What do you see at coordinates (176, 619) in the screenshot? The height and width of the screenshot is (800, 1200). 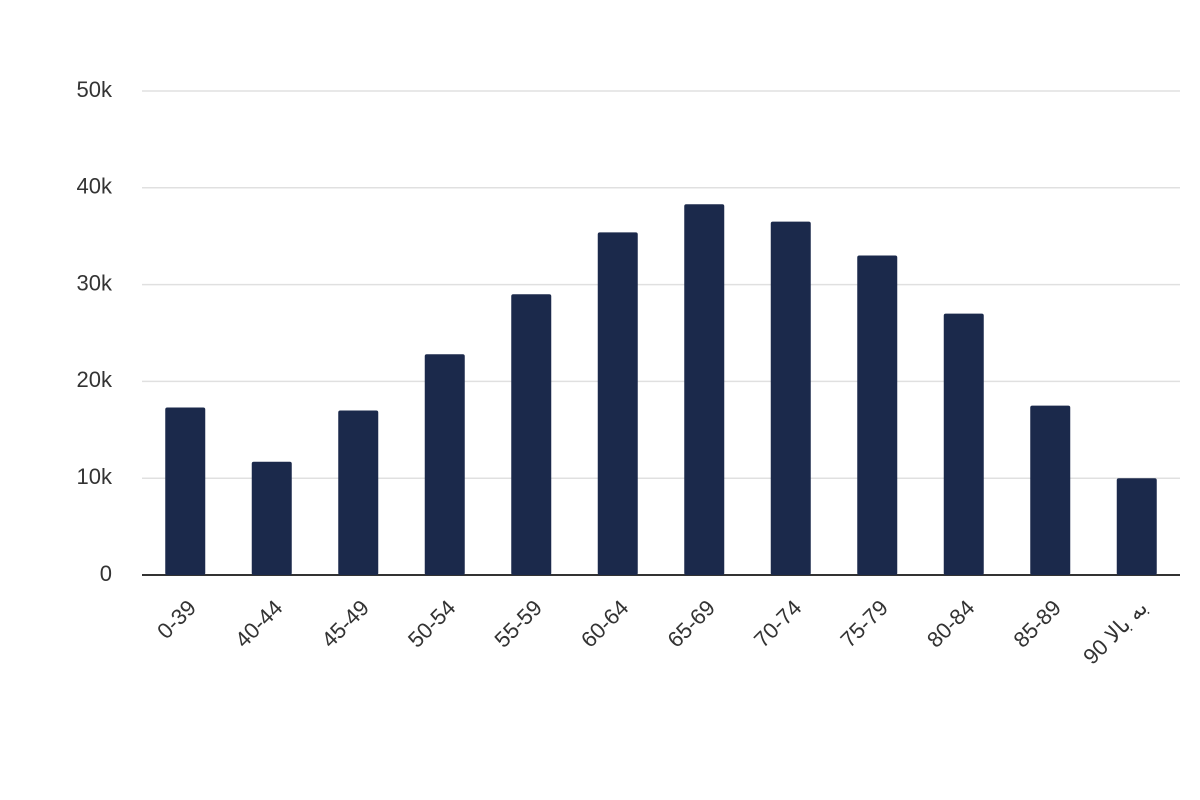 I see `x-tick-label: 0-39` at bounding box center [176, 619].